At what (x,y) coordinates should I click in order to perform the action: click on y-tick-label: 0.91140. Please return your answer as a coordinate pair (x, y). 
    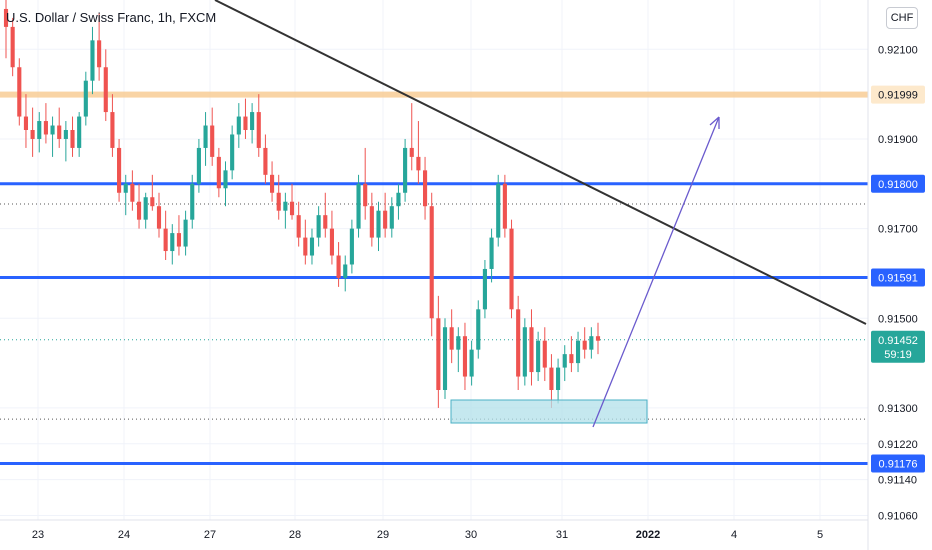
    Looking at the image, I should click on (897, 481).